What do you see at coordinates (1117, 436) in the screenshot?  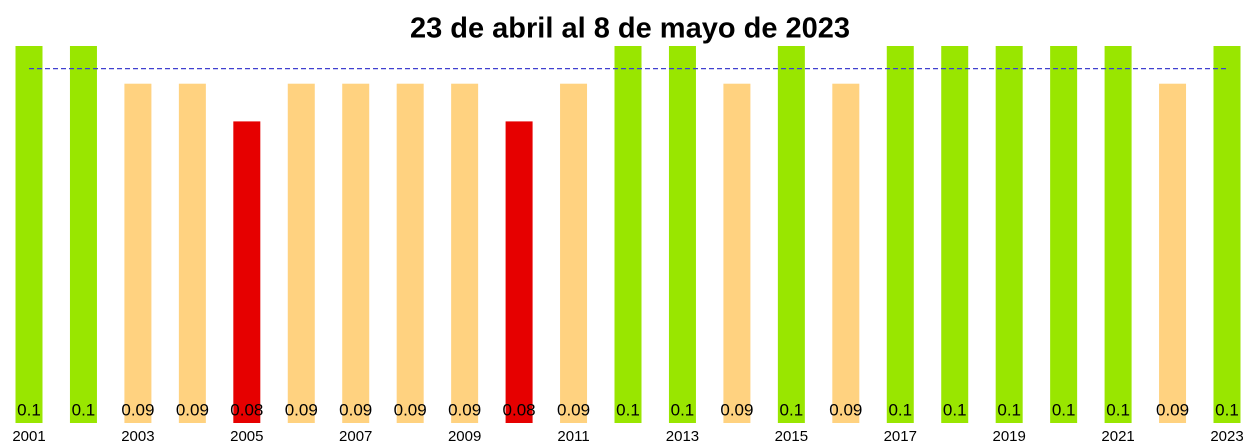 I see `x-tick-label: 2021` at bounding box center [1117, 436].